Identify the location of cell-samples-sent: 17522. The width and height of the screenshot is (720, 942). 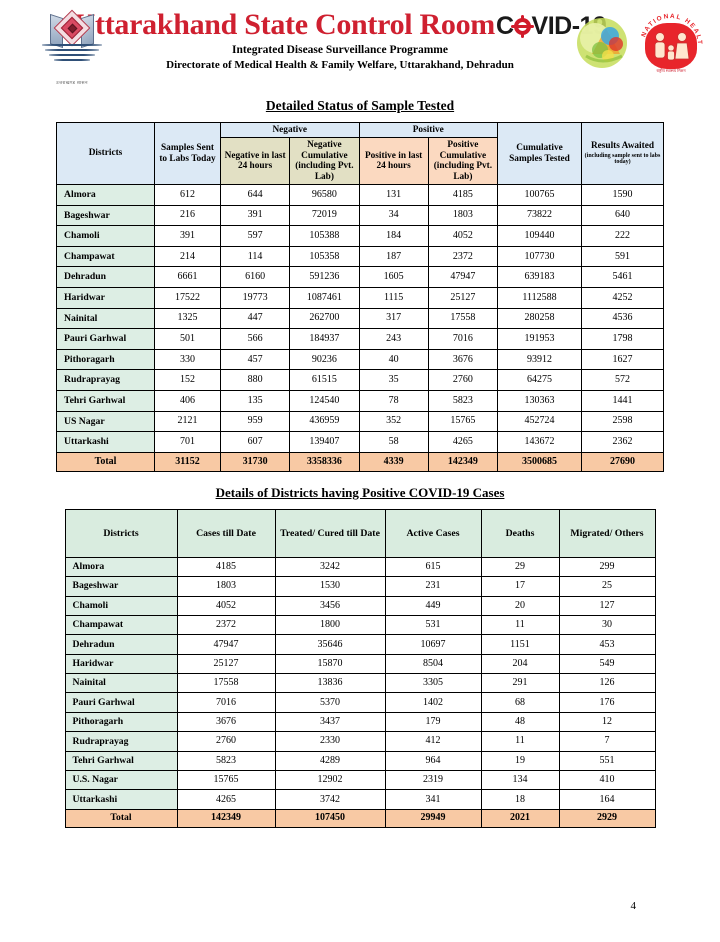
(187, 298).